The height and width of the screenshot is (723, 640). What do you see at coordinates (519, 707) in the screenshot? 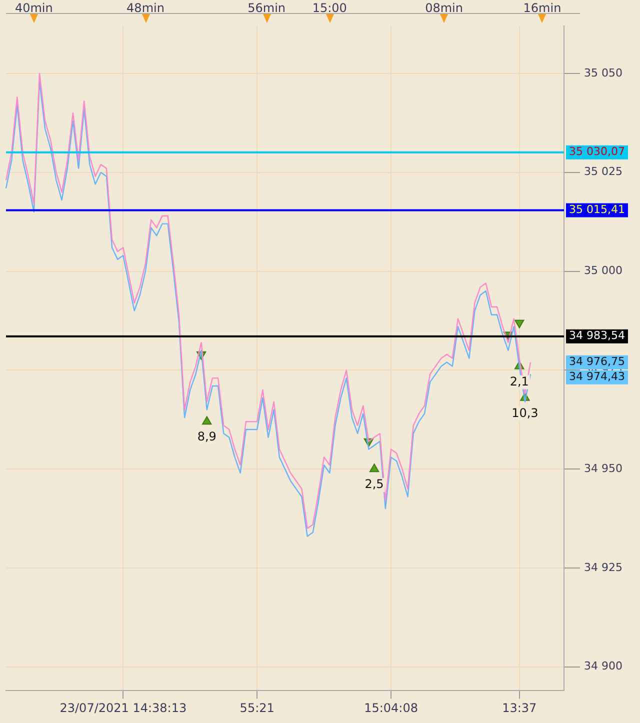
I see `x-tick-label: 13:37` at bounding box center [519, 707].